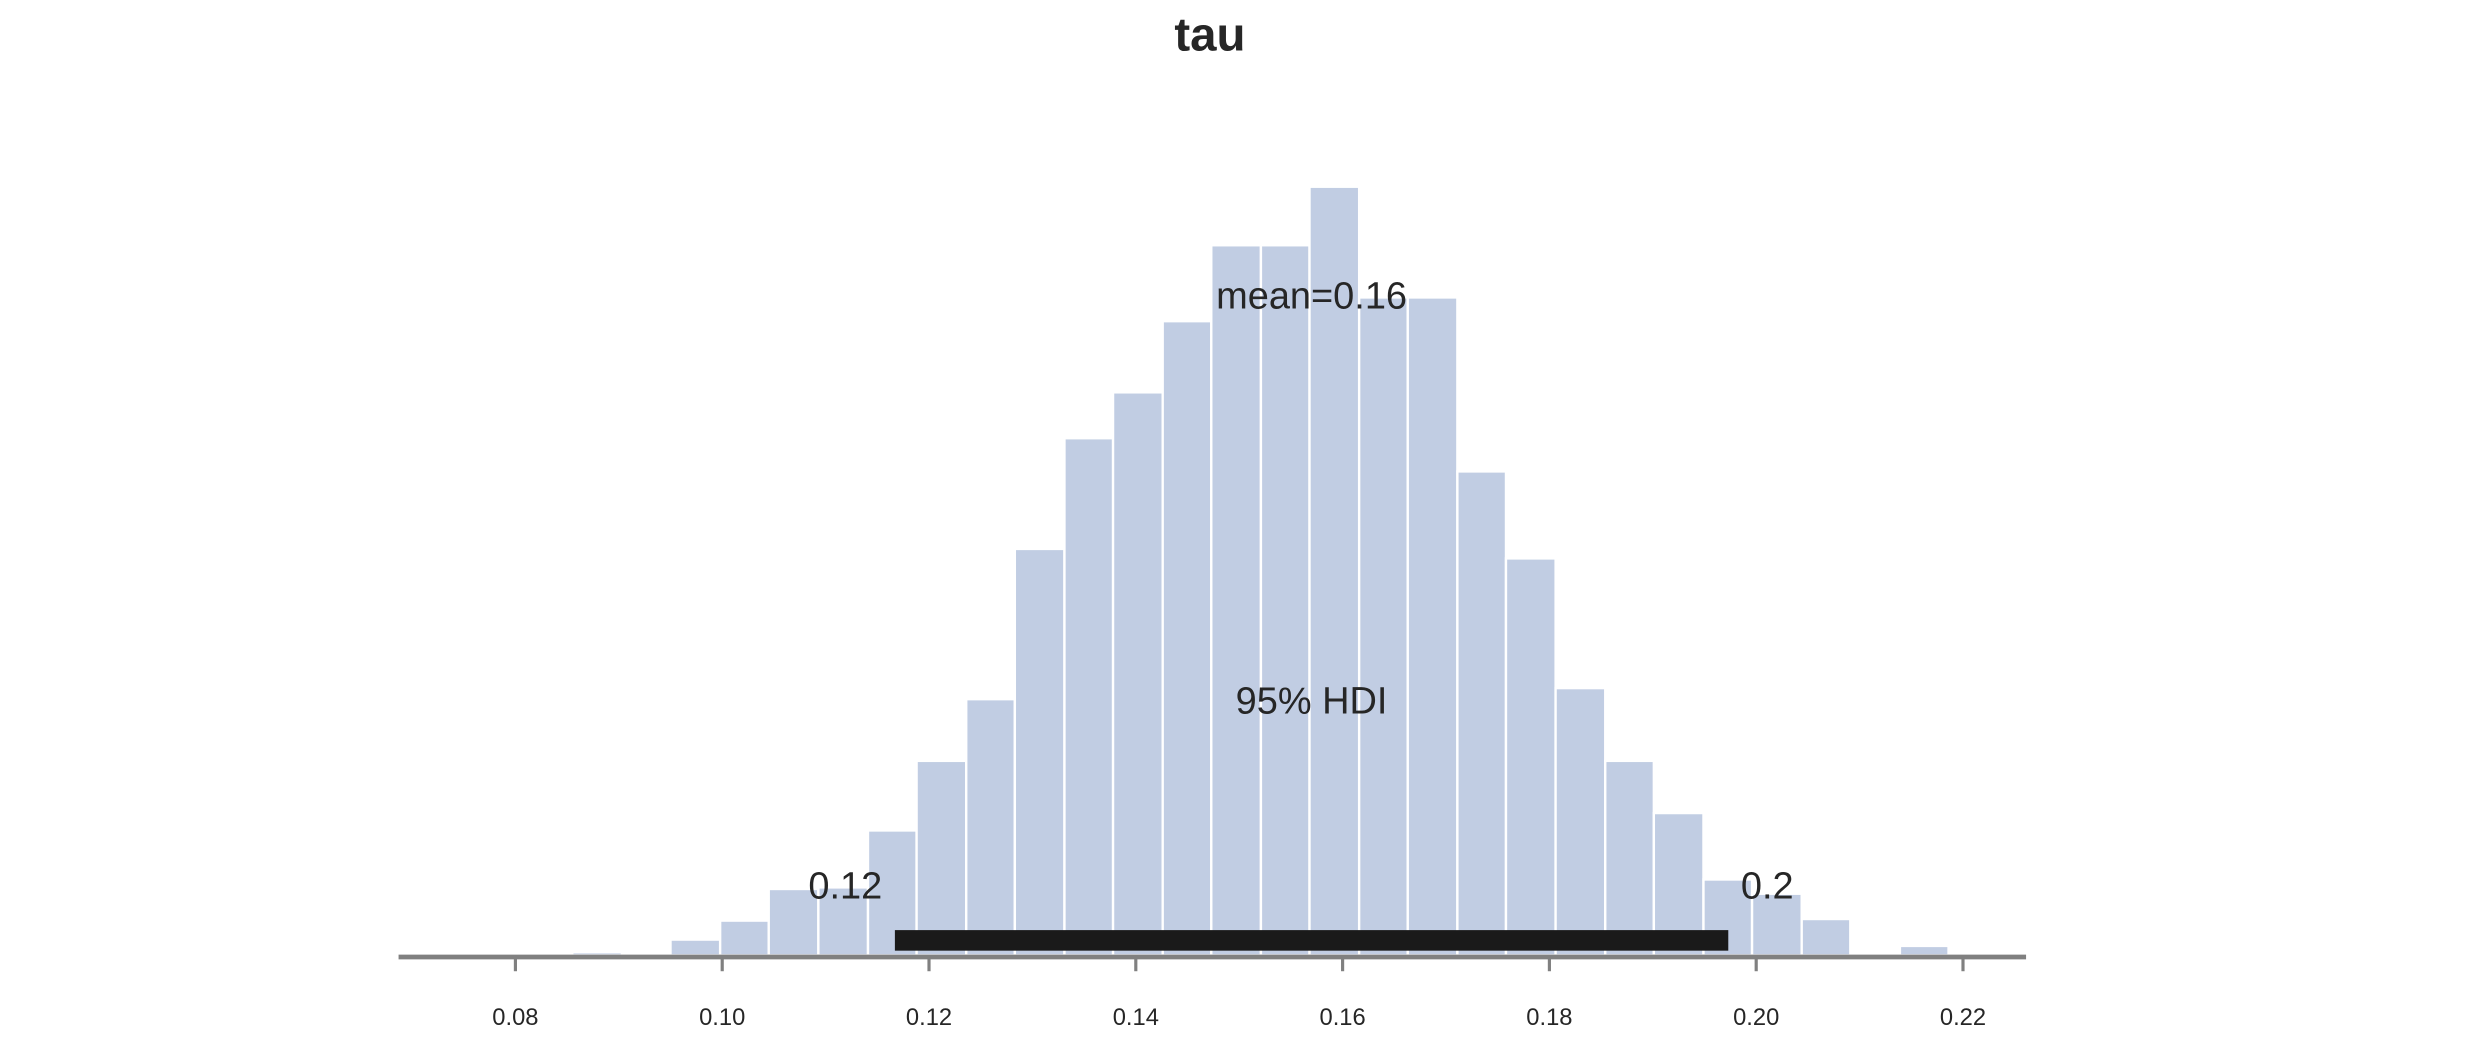 The image size is (2480, 1052). I want to click on hdi-low-label: 0.12, so click(845, 886).